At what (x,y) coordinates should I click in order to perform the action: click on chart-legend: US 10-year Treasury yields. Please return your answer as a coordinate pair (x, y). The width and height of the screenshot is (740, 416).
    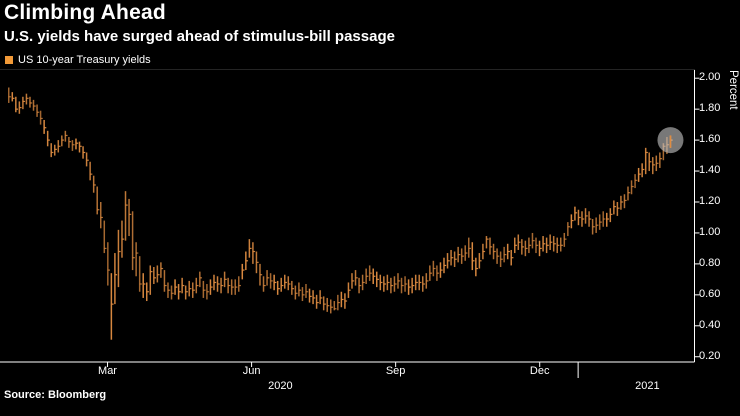
    Looking at the image, I should click on (78, 60).